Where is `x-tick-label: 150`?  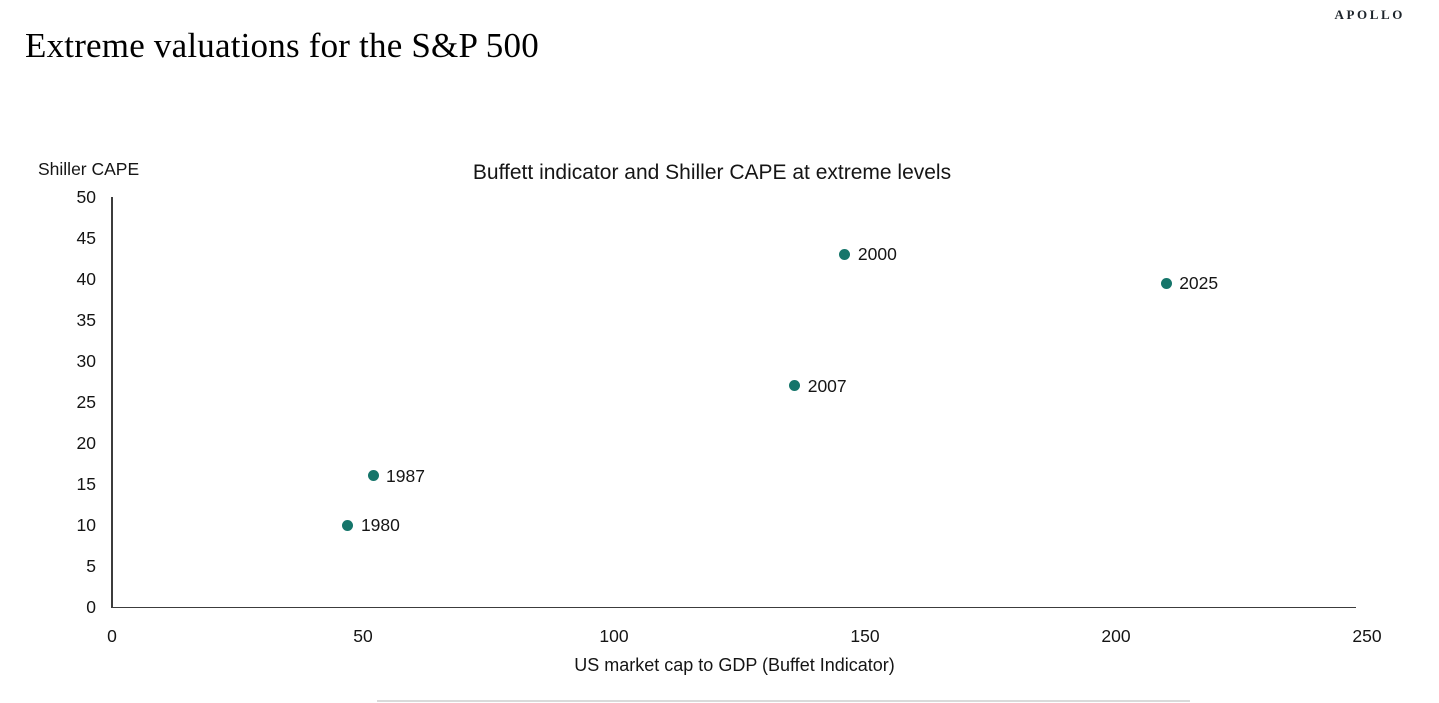 x-tick-label: 150 is located at coordinates (865, 636).